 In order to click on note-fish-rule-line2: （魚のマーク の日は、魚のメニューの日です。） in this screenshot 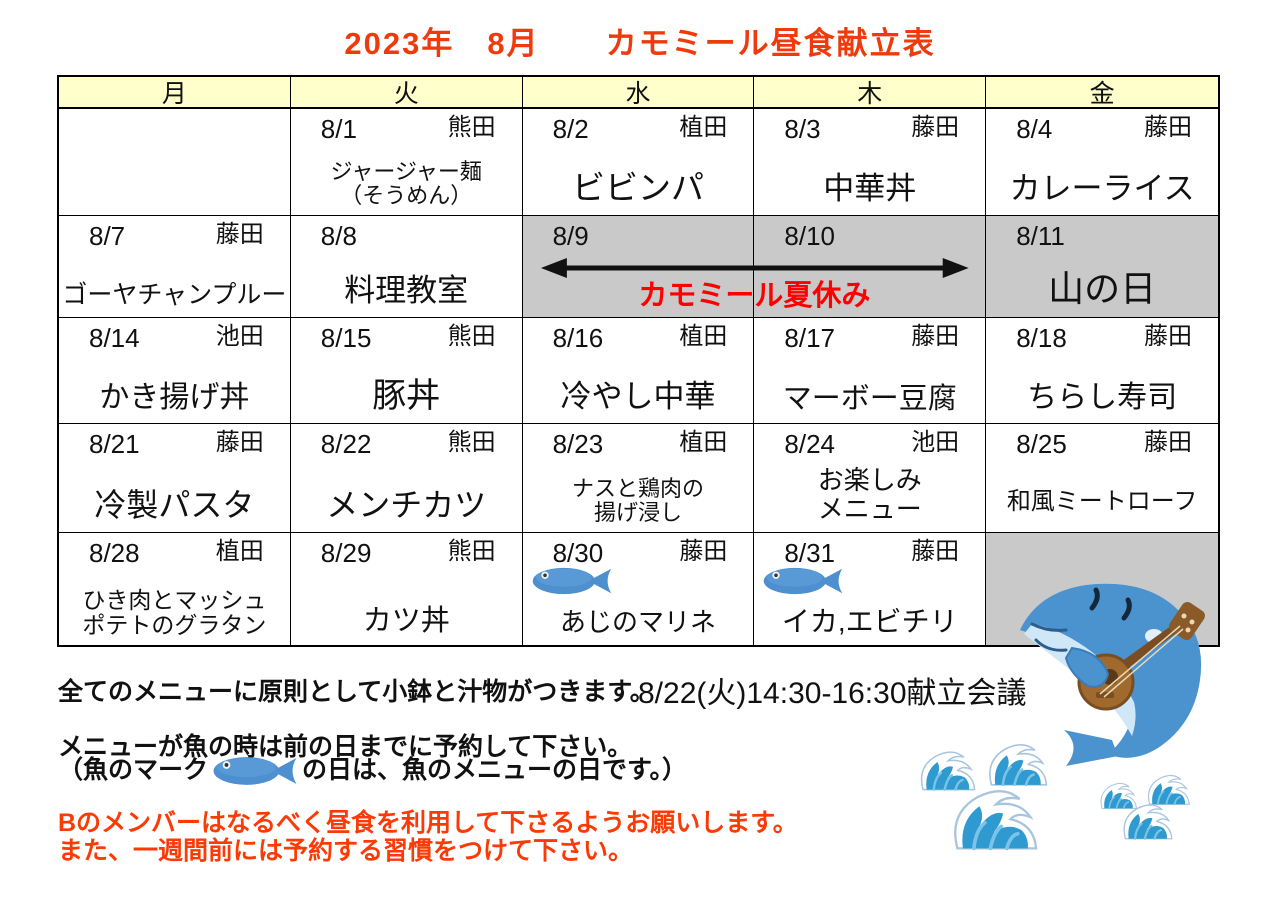, I will do `click(372, 770)`.